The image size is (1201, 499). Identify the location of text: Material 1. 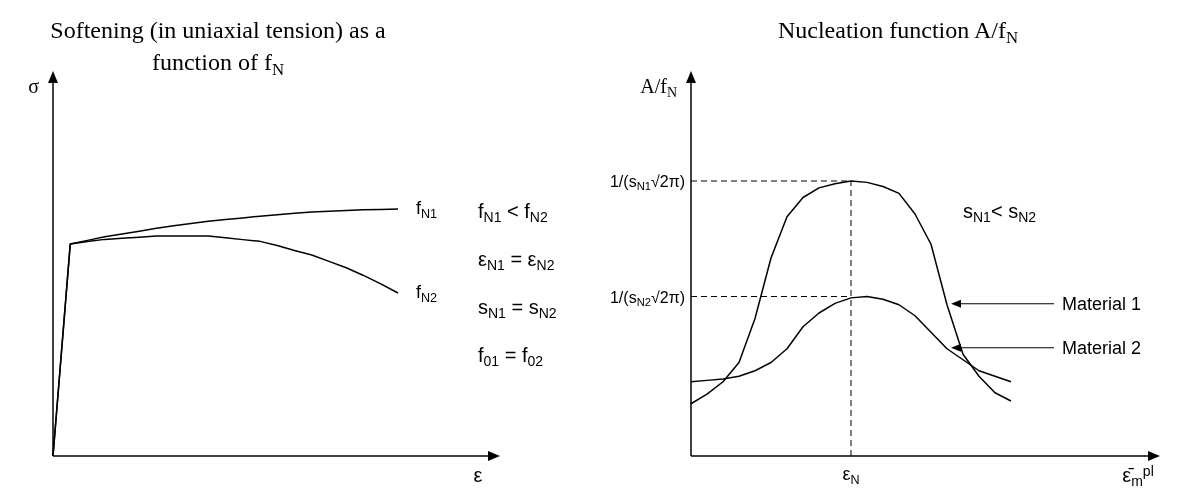
(1102, 303).